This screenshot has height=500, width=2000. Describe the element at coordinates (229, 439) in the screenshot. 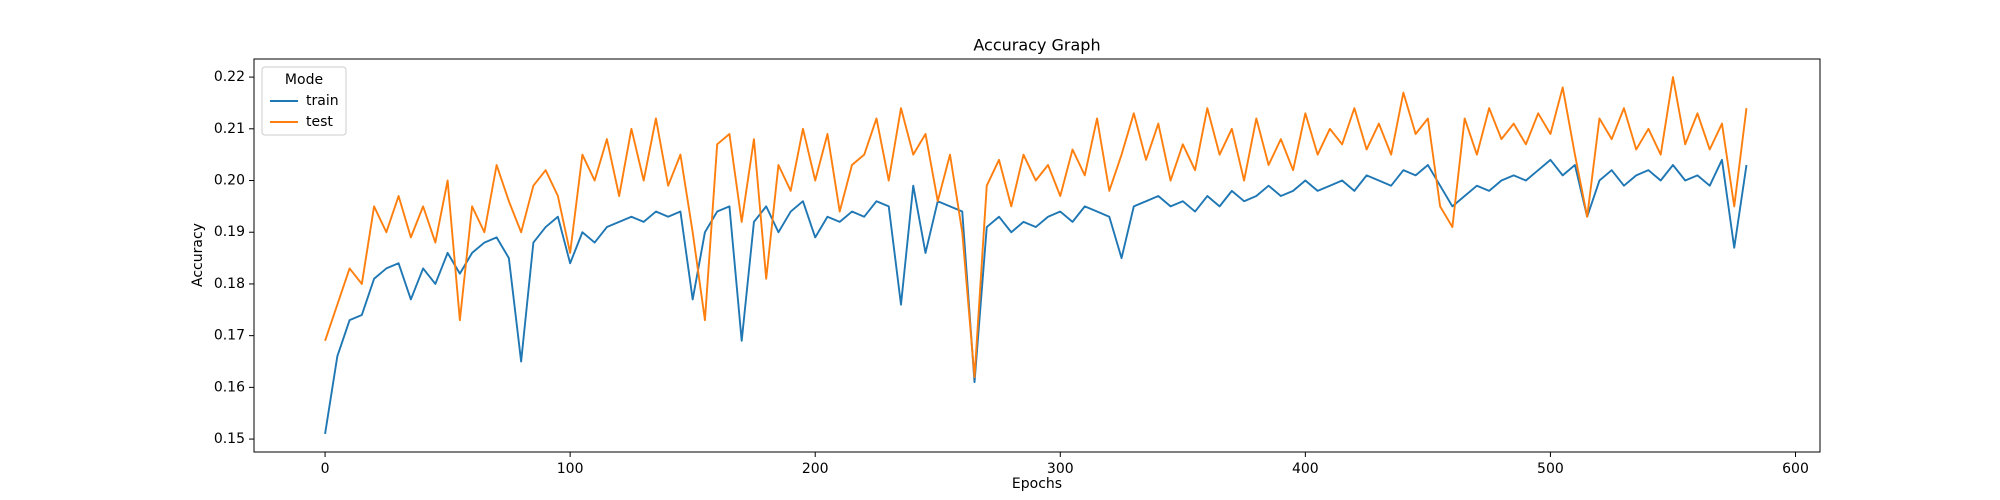

I see `y-tick-label: 0.15` at that location.